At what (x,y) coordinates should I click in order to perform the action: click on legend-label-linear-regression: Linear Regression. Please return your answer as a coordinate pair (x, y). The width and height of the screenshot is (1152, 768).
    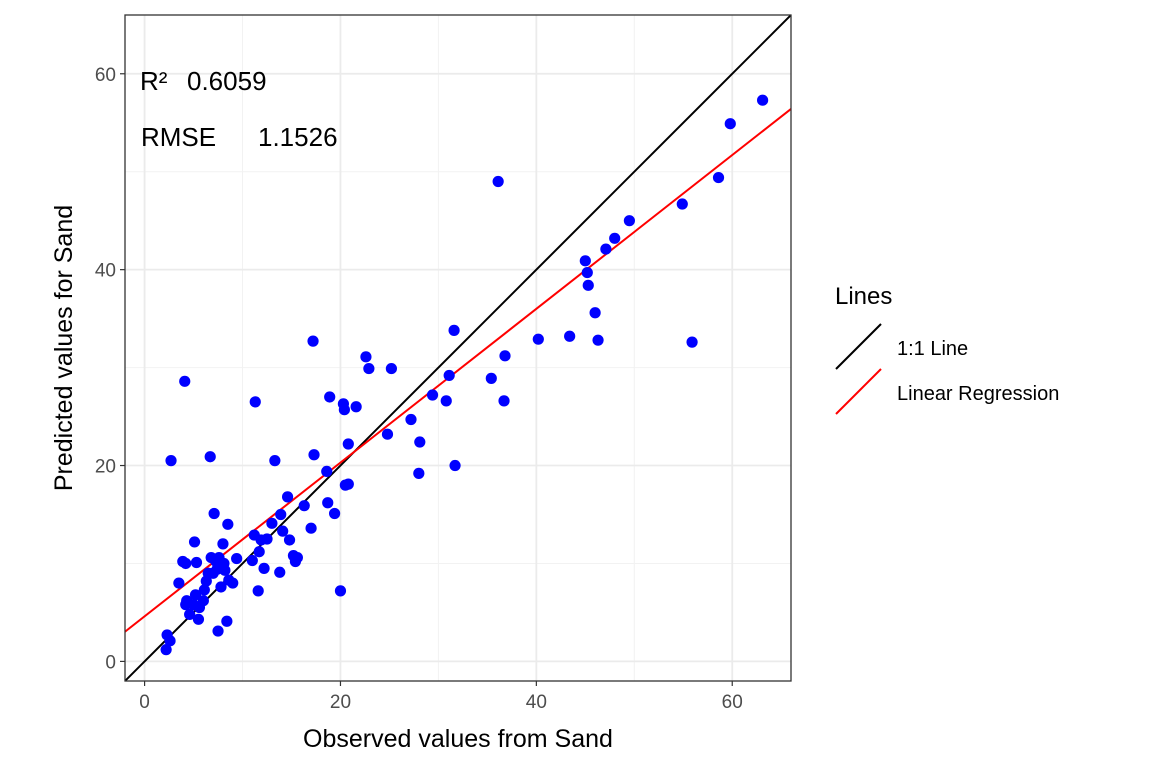
    Looking at the image, I should click on (978, 394).